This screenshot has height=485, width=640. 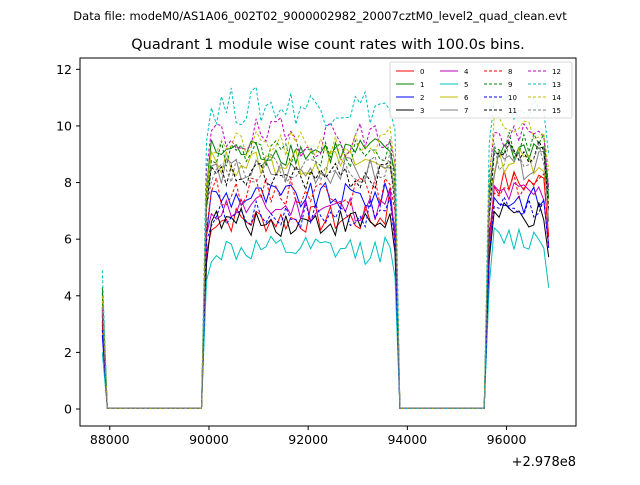 I want to click on legend-label-4: 4, so click(x=466, y=72).